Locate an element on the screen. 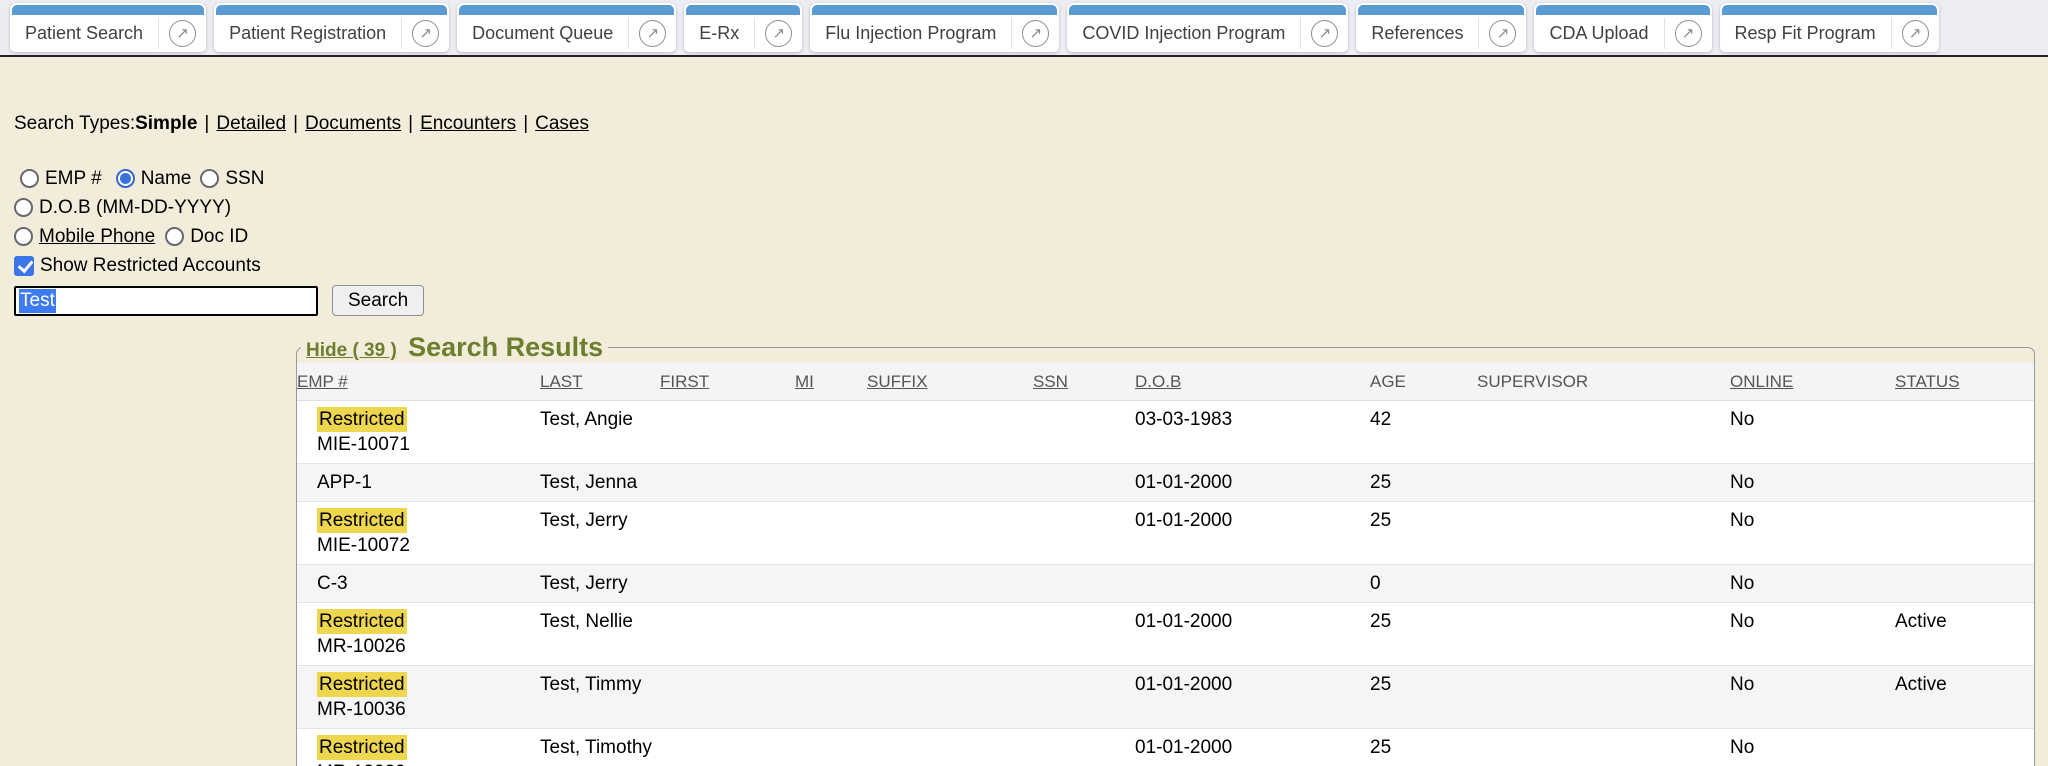  emp-id: MIE-10072 is located at coordinates (363, 545).